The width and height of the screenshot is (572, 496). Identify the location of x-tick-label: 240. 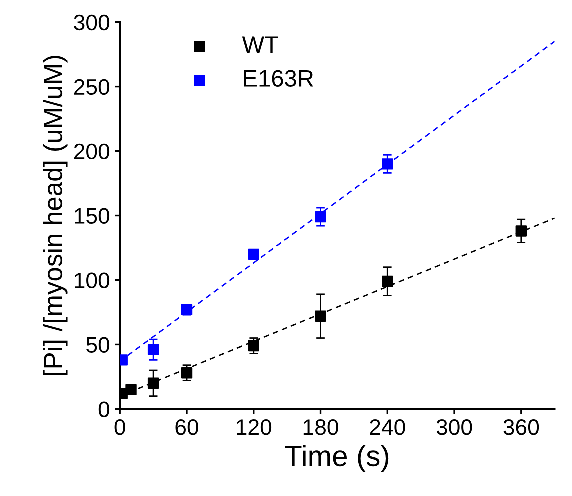
(388, 428).